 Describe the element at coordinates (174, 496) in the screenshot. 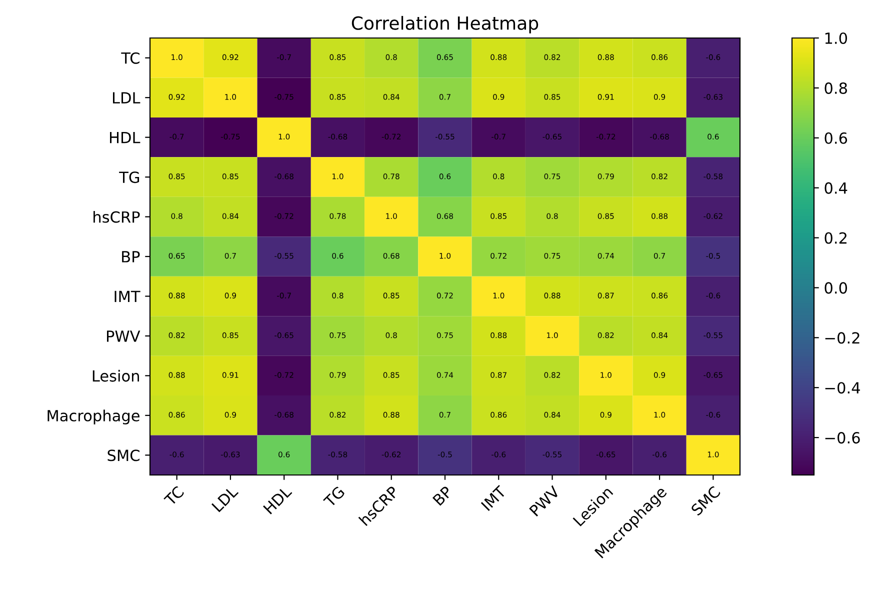

I see `x-tick-label: TC` at that location.